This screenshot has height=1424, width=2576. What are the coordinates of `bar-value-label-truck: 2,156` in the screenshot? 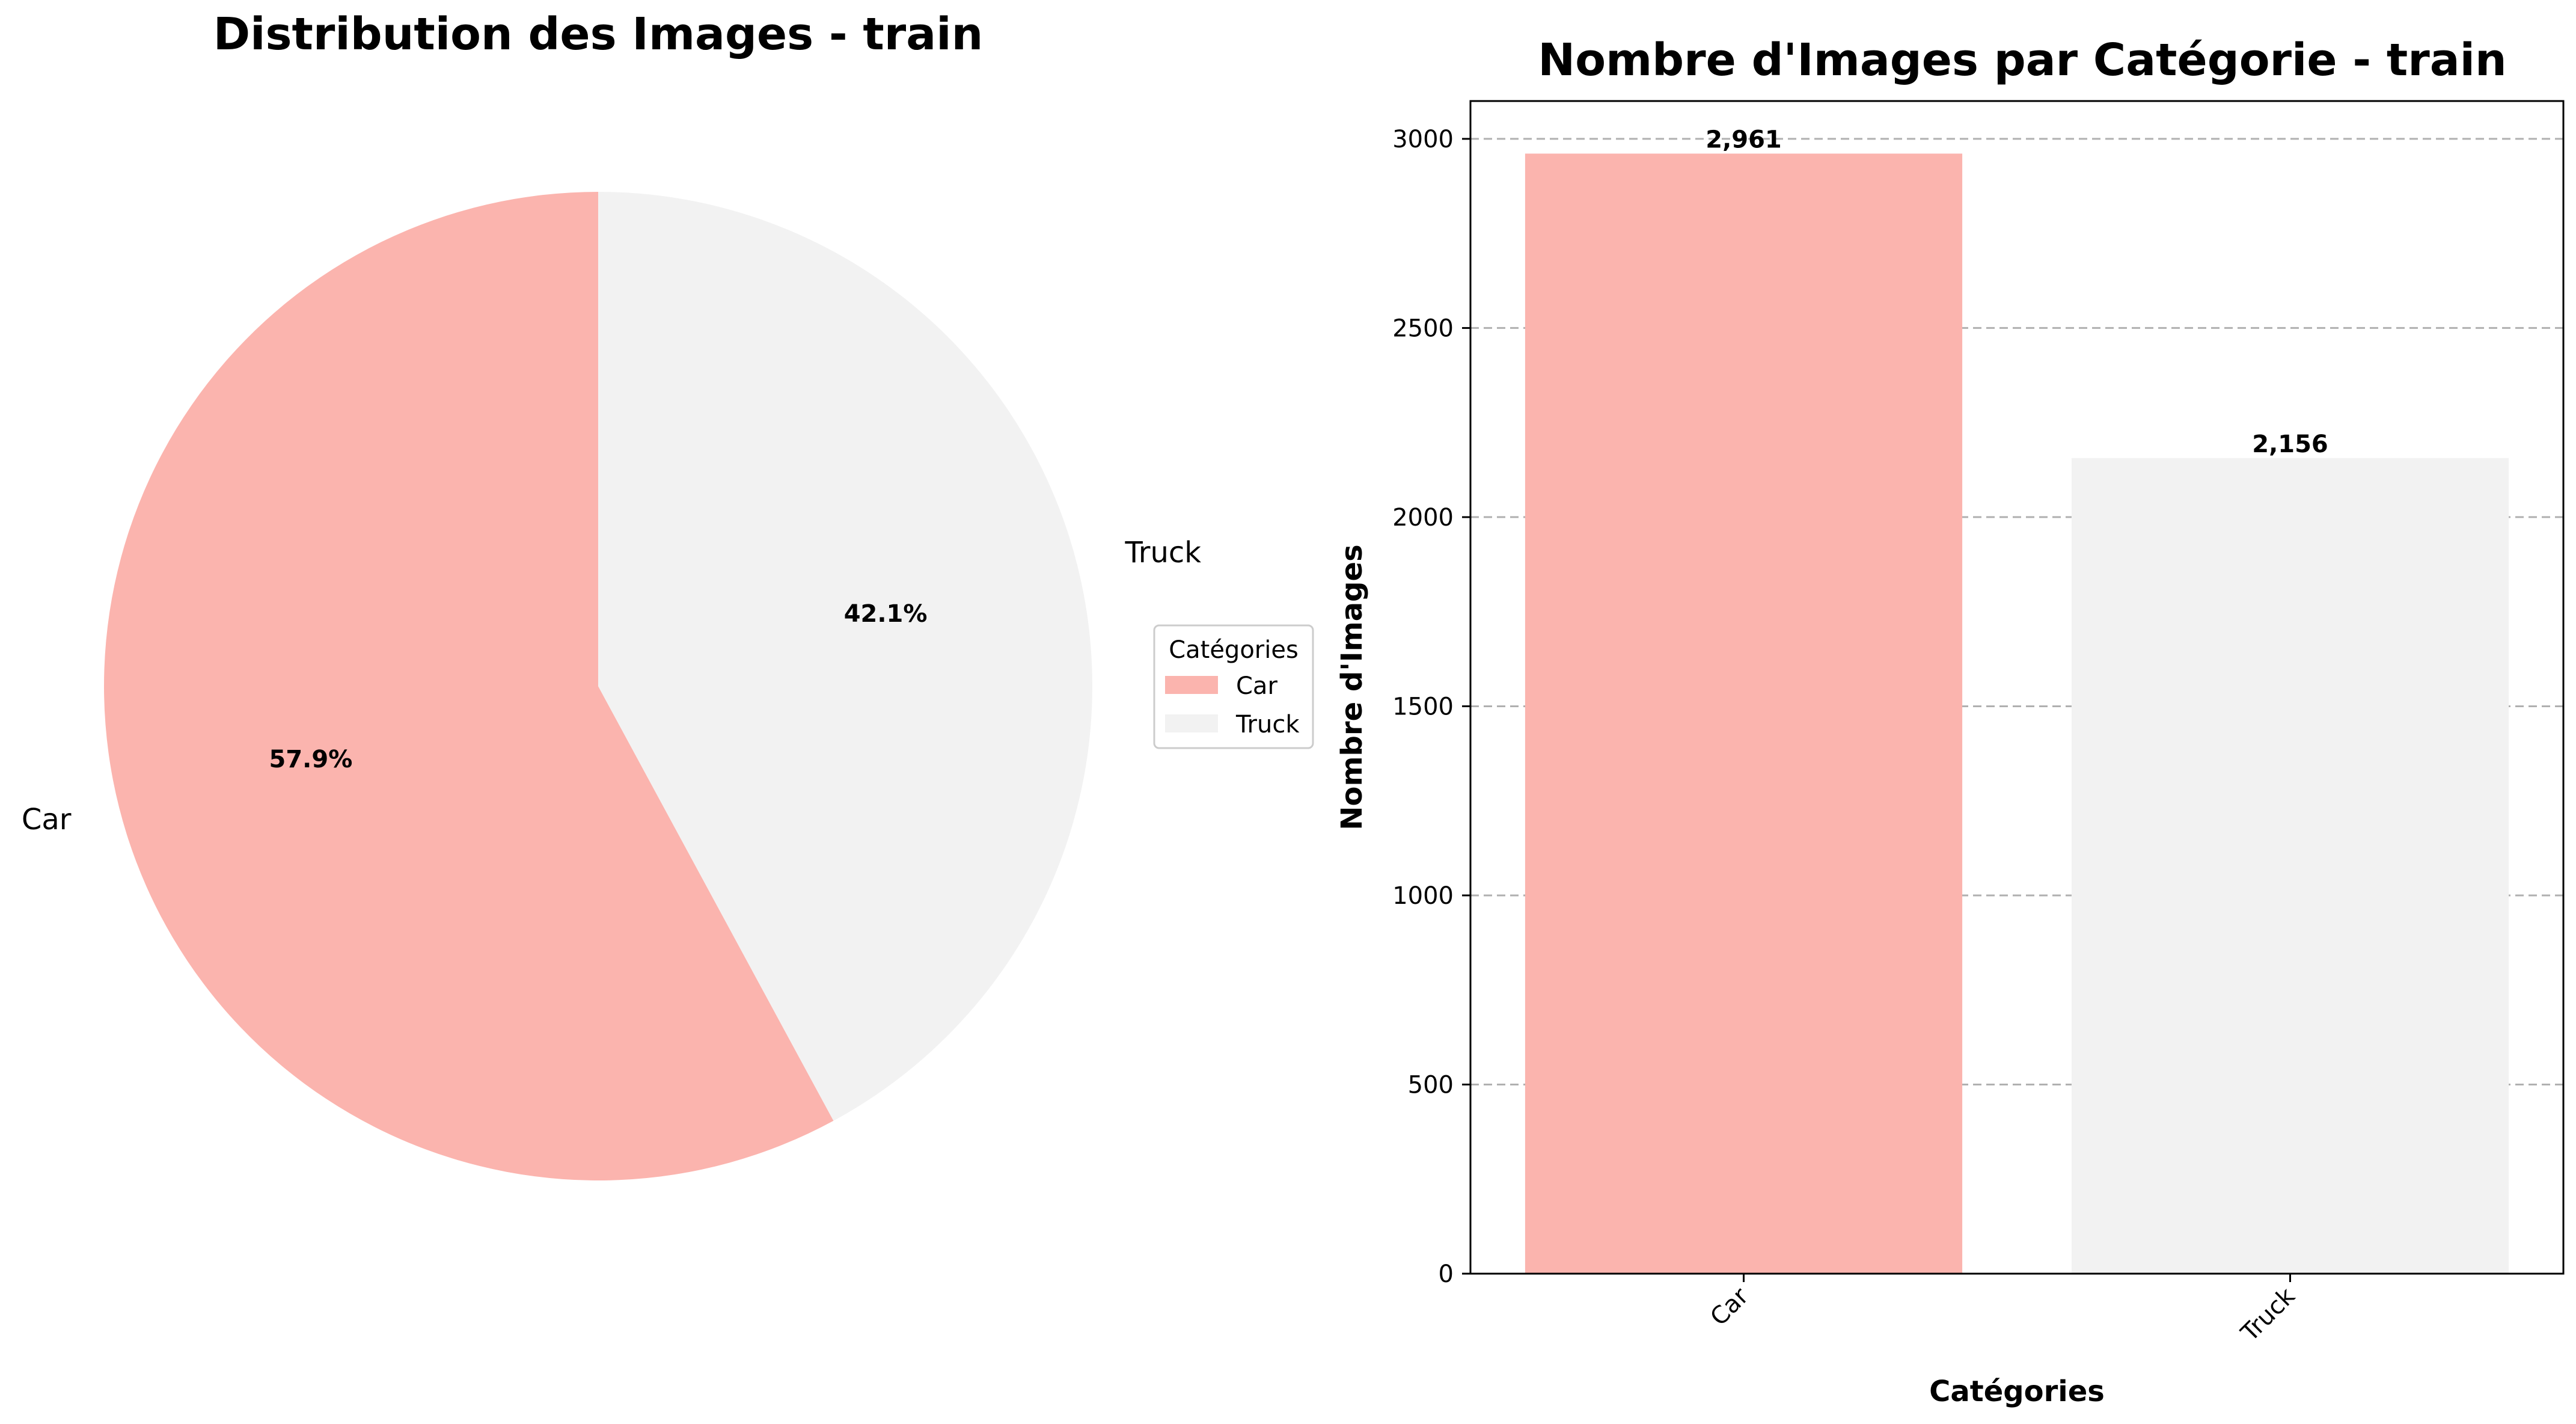 It's located at (2290, 444).